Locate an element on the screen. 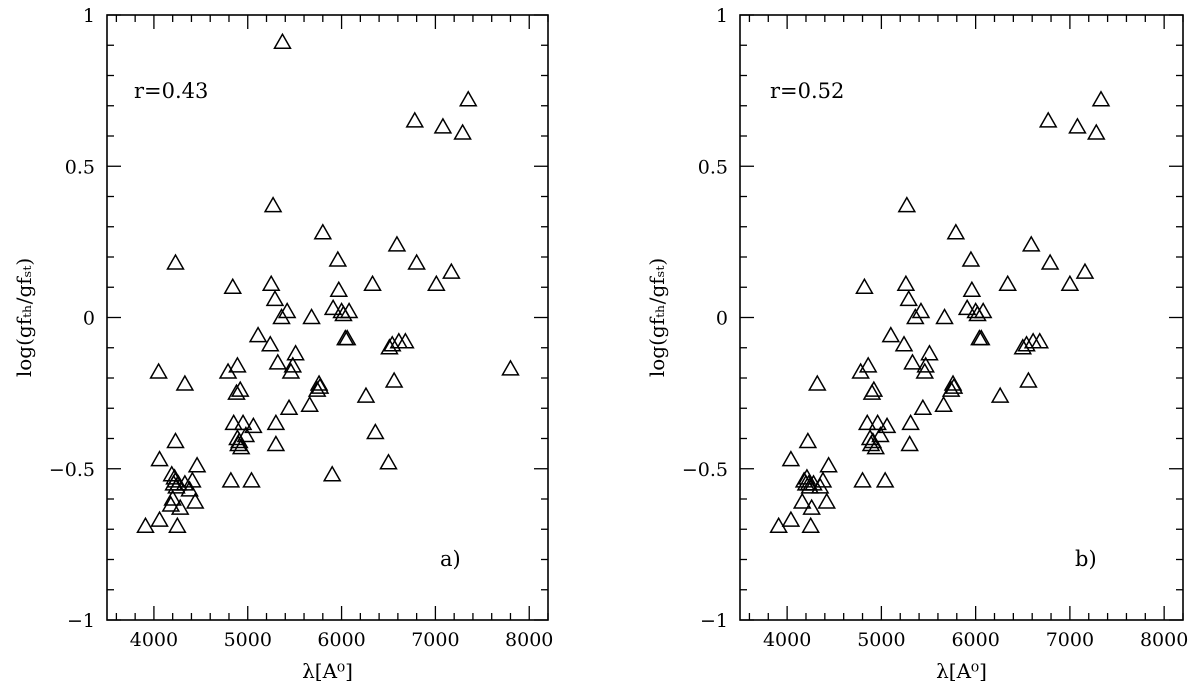 This screenshot has width=1200, height=684. y-tick-label: −0.5 is located at coordinates (72, 470).